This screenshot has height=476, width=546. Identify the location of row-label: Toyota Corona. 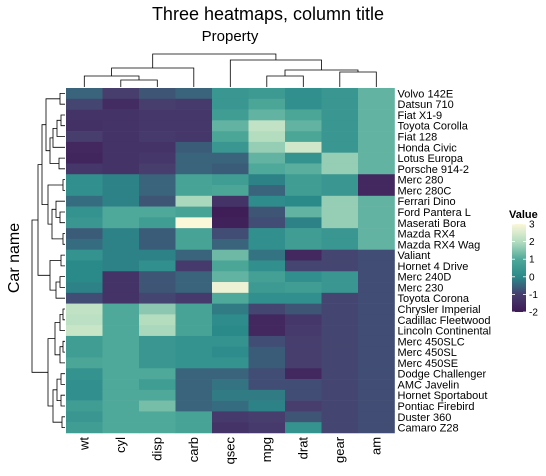
(434, 299).